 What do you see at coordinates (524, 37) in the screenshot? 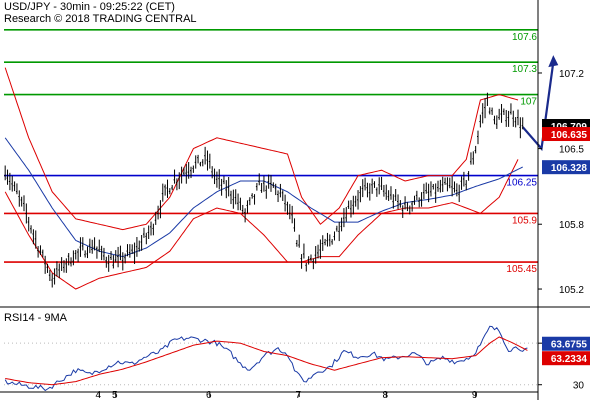
I see `level-label: 107.6` at bounding box center [524, 37].